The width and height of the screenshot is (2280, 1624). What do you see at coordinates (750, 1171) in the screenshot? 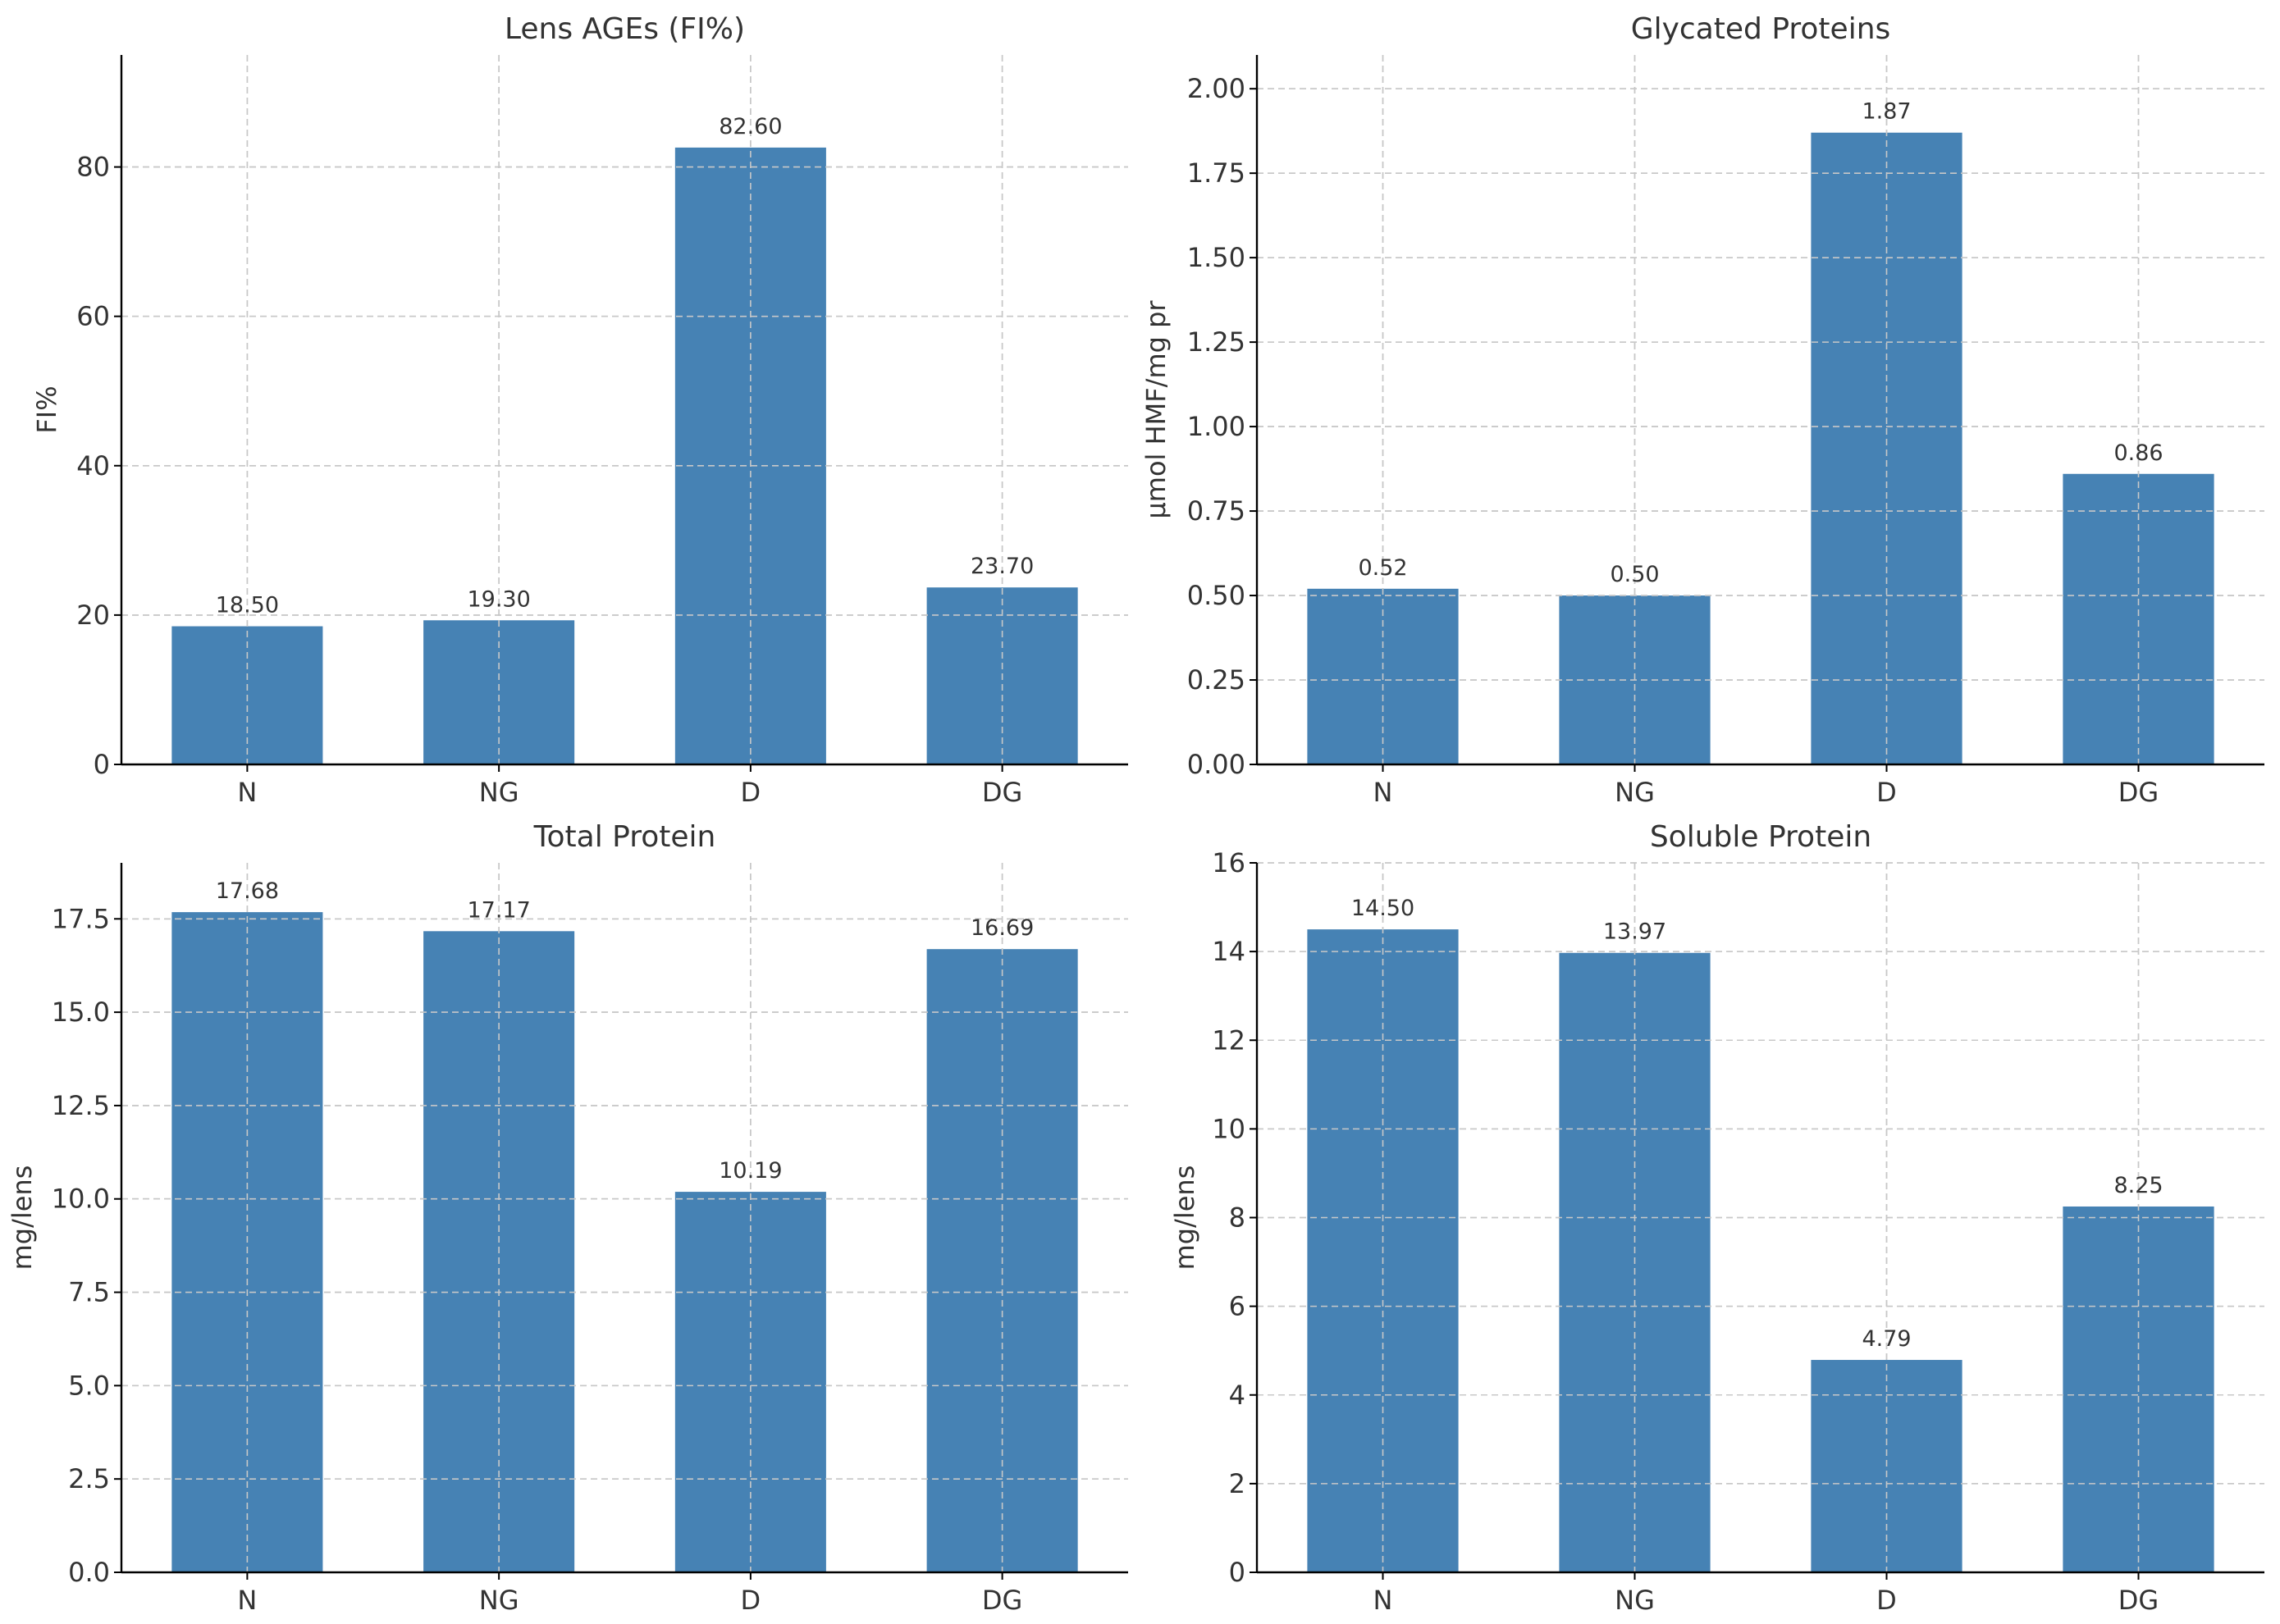
I see `bar-value-label: 10.19` at bounding box center [750, 1171].